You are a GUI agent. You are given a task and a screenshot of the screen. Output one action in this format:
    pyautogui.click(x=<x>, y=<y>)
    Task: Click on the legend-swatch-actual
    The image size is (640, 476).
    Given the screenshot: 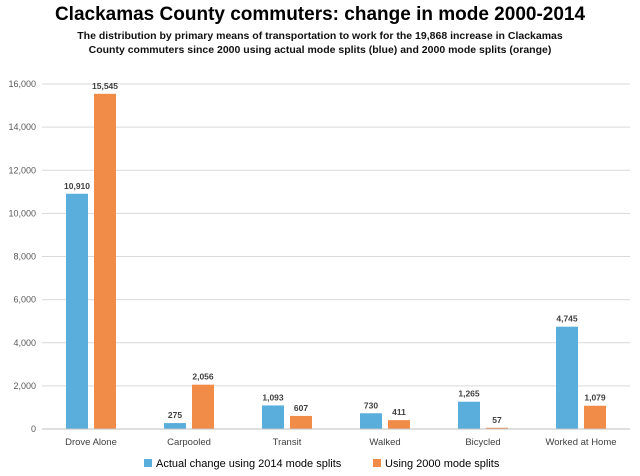 What is the action you would take?
    pyautogui.click(x=148, y=463)
    